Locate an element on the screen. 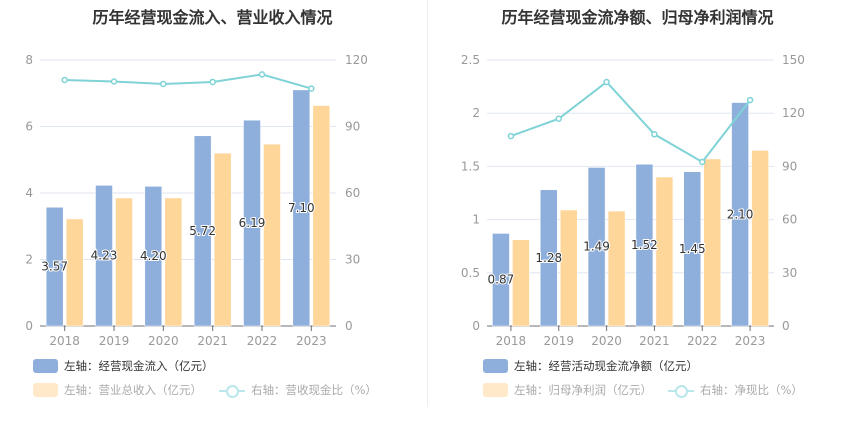  bar-data-label: 7.10 is located at coordinates (301, 208).